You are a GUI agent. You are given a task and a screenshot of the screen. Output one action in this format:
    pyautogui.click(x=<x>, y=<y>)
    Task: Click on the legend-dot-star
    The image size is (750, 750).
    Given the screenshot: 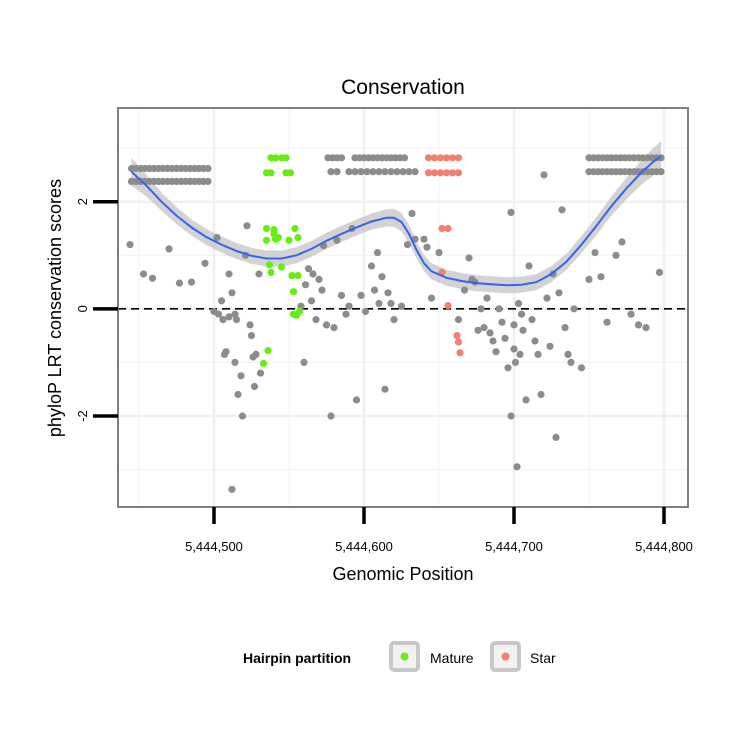 What is the action you would take?
    pyautogui.click(x=505, y=656)
    